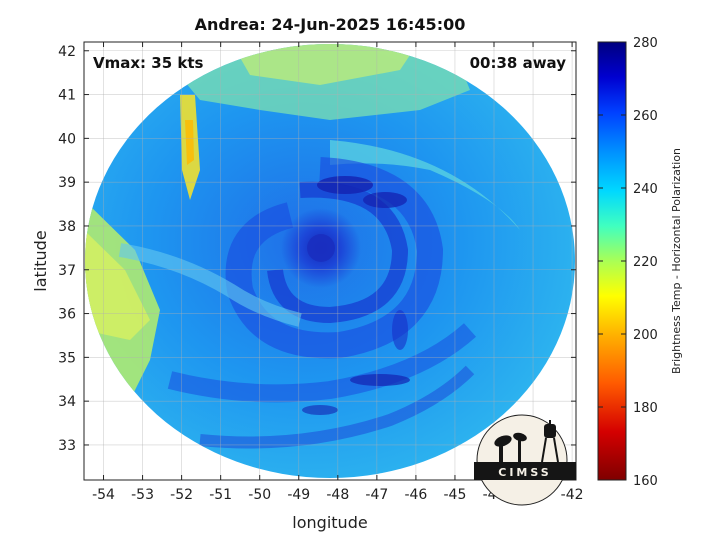 The height and width of the screenshot is (540, 720). What do you see at coordinates (67, 402) in the screenshot?
I see `y-tick-label: 34` at bounding box center [67, 402].